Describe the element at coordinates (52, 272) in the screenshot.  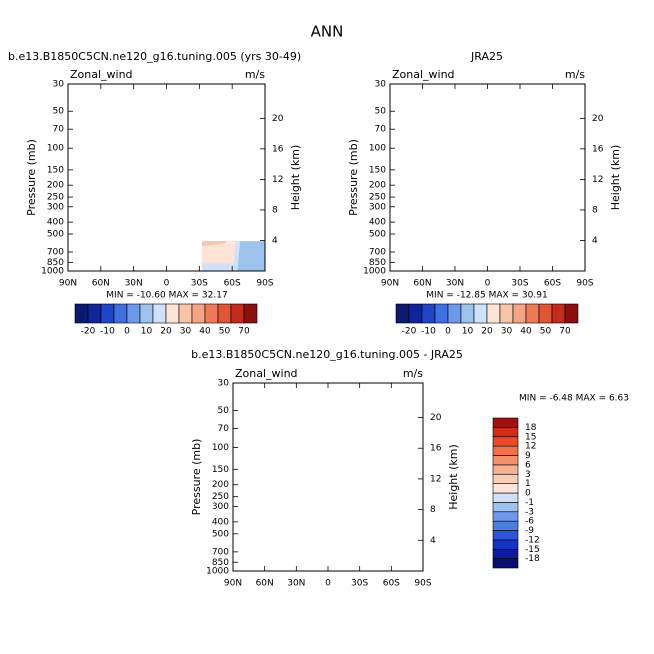
I see `y-tick-label: 1000` at that location.